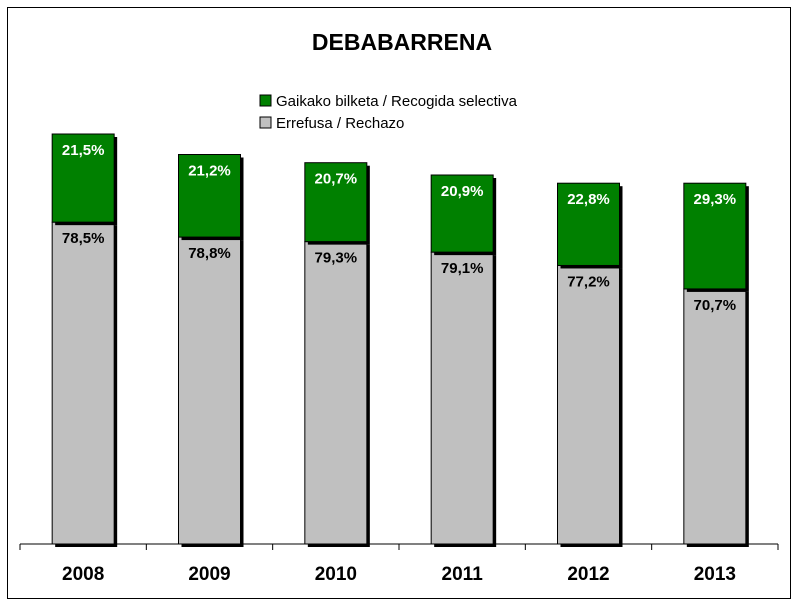 The image size is (803, 609). I want to click on bar-recogida-2009, so click(209, 196).